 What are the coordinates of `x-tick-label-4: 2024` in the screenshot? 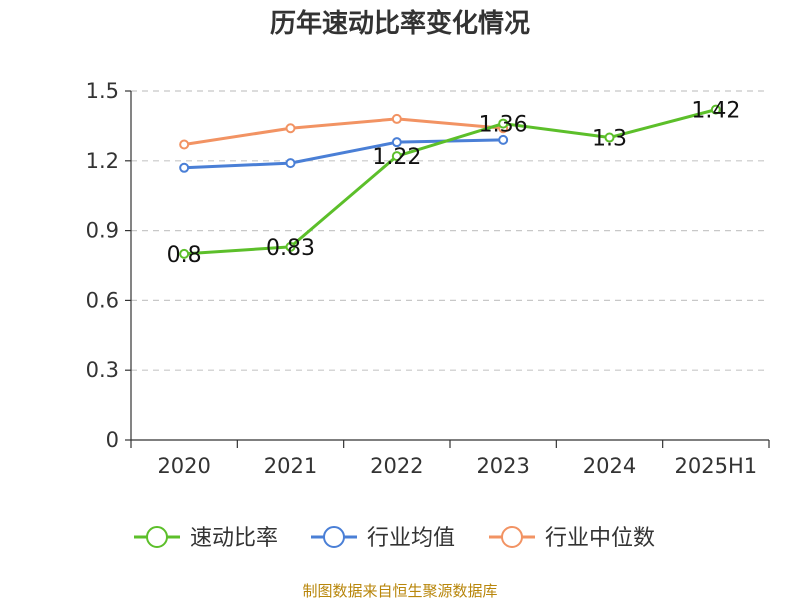 It's located at (609, 466).